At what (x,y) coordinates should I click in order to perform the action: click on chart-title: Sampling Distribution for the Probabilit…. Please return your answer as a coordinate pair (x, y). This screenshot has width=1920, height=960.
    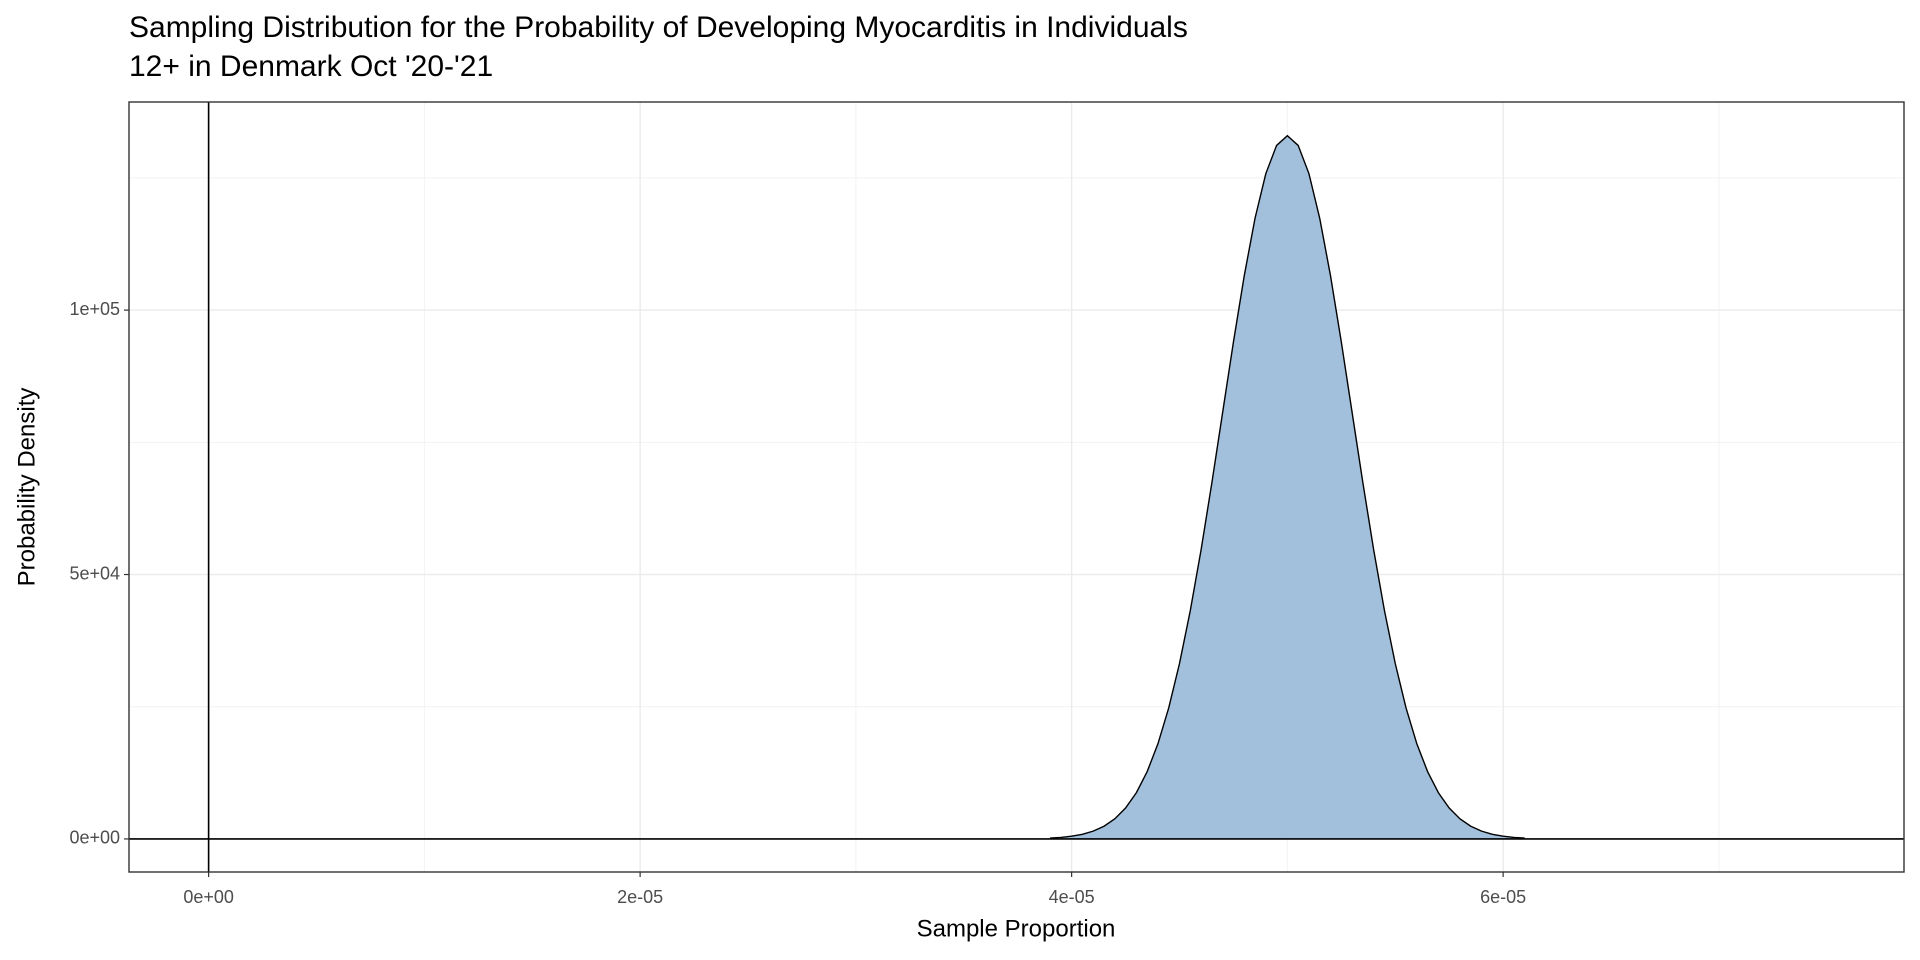
    Looking at the image, I should click on (658, 47).